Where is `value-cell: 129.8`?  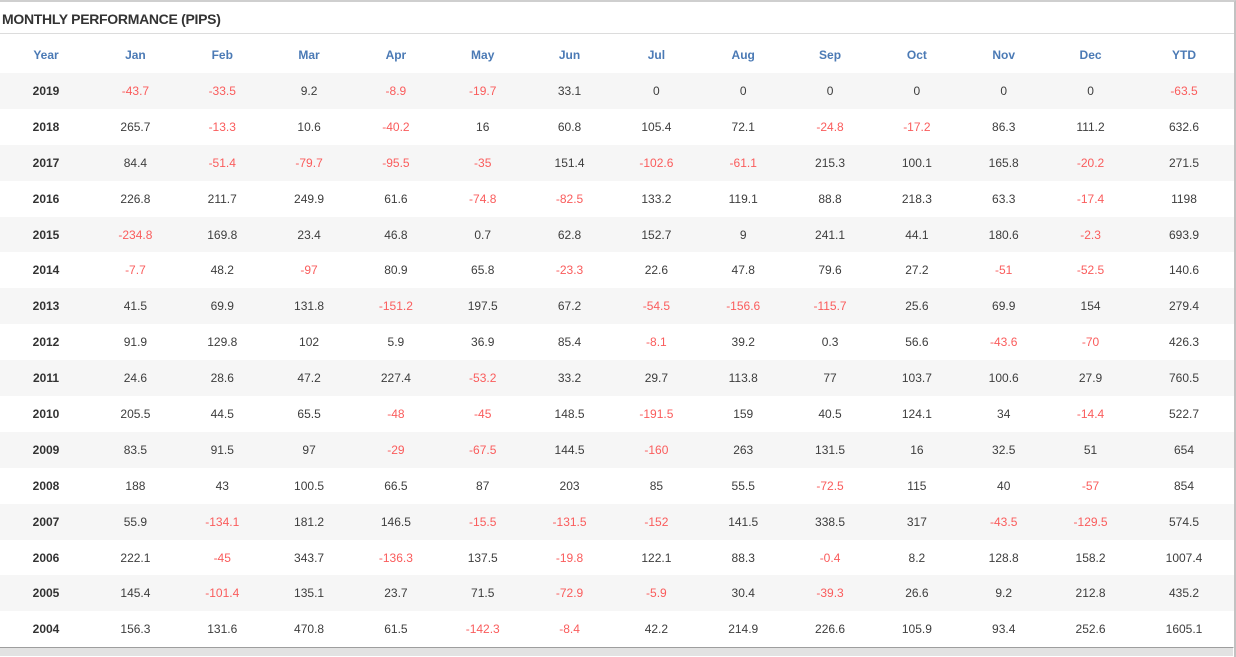
value-cell: 129.8 is located at coordinates (222, 342).